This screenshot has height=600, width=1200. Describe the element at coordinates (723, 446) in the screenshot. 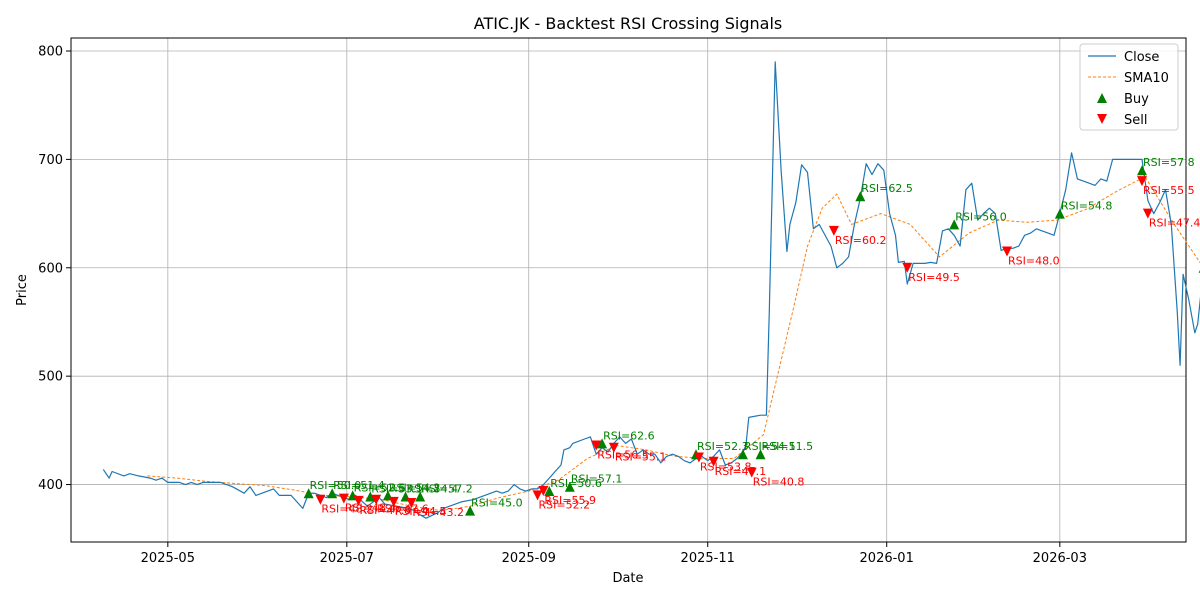

I see `buy-rsi-label: RSI=52.3` at that location.